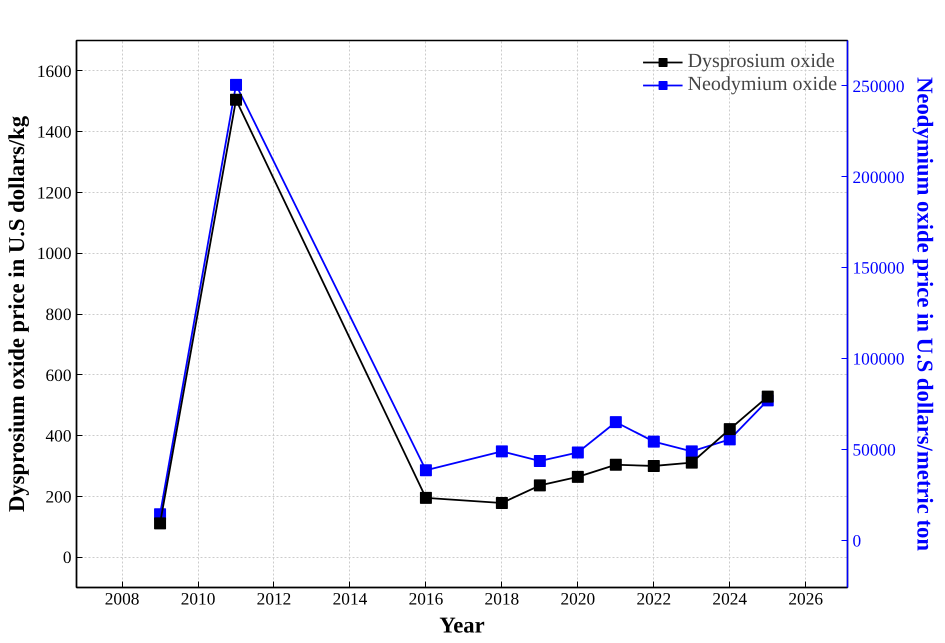 Image resolution: width=945 pixels, height=643 pixels. I want to click on x-tick-label: 2014, so click(350, 599).